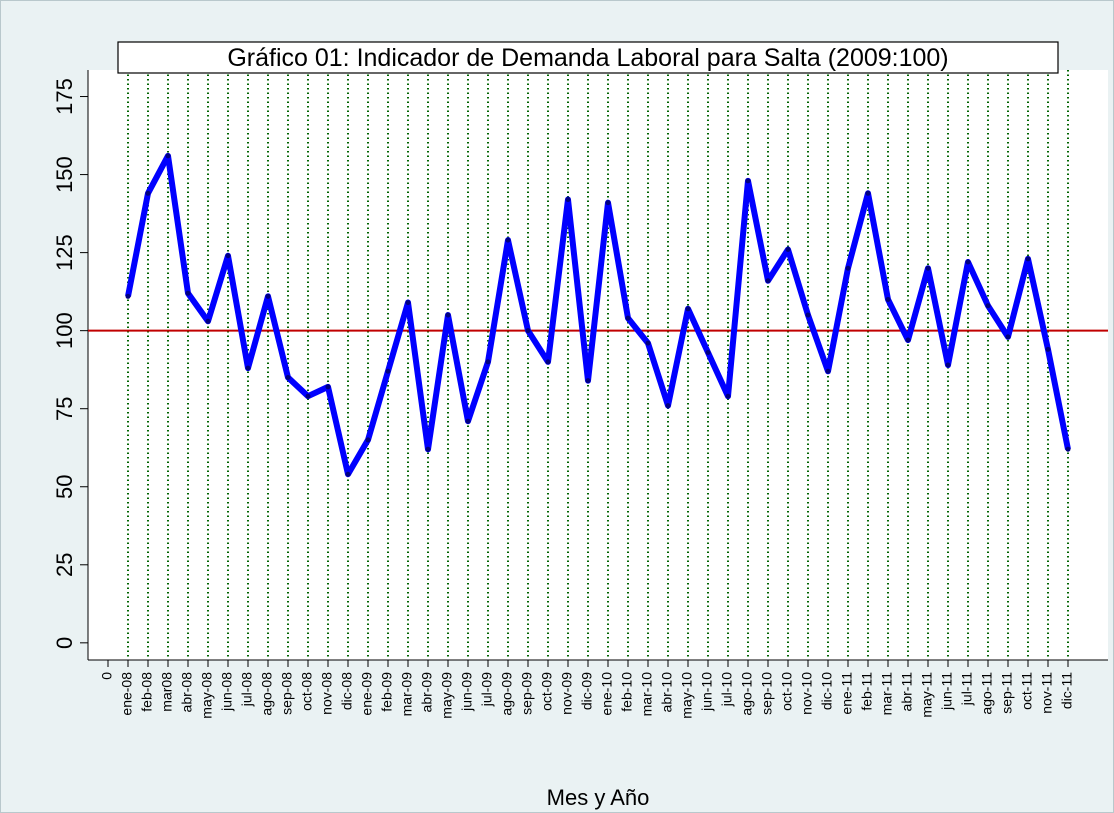  Describe the element at coordinates (167, 692) in the screenshot. I see `x-tick-label: mar08` at that location.